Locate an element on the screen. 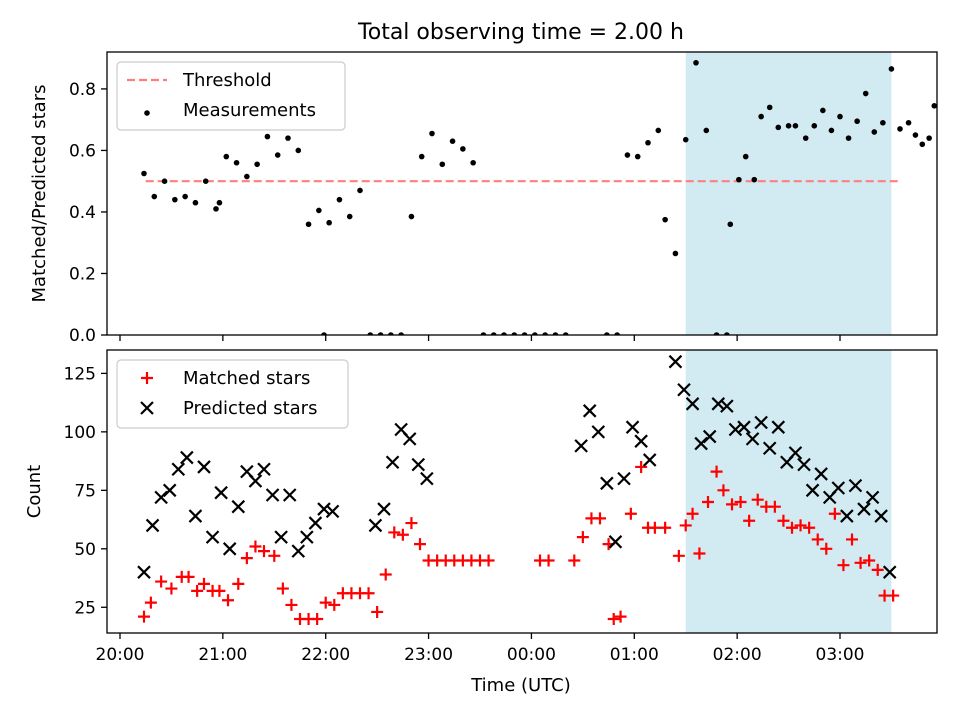 The height and width of the screenshot is (720, 960). y-axis-label: Count is located at coordinates (34, 491).